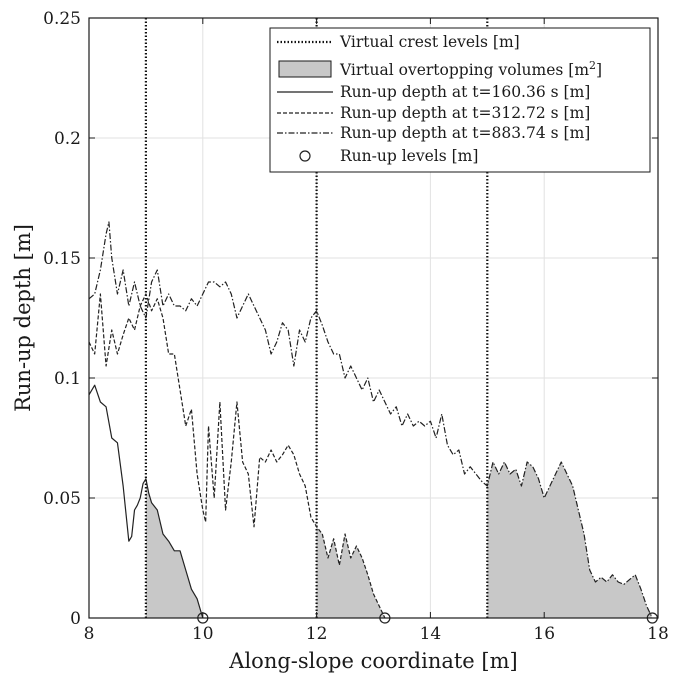  What do you see at coordinates (62, 19) in the screenshot?
I see `y-tick-label-5: 0.25` at bounding box center [62, 19].